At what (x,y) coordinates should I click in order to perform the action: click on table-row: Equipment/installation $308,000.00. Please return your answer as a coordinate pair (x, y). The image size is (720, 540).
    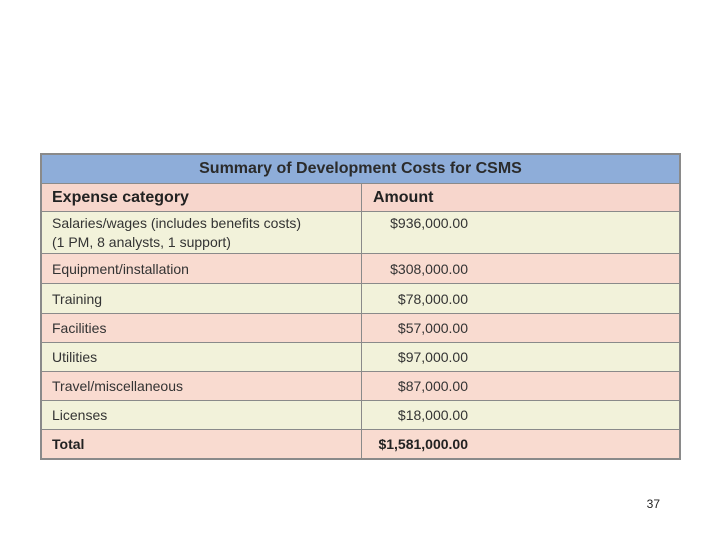
    Looking at the image, I should click on (360, 268).